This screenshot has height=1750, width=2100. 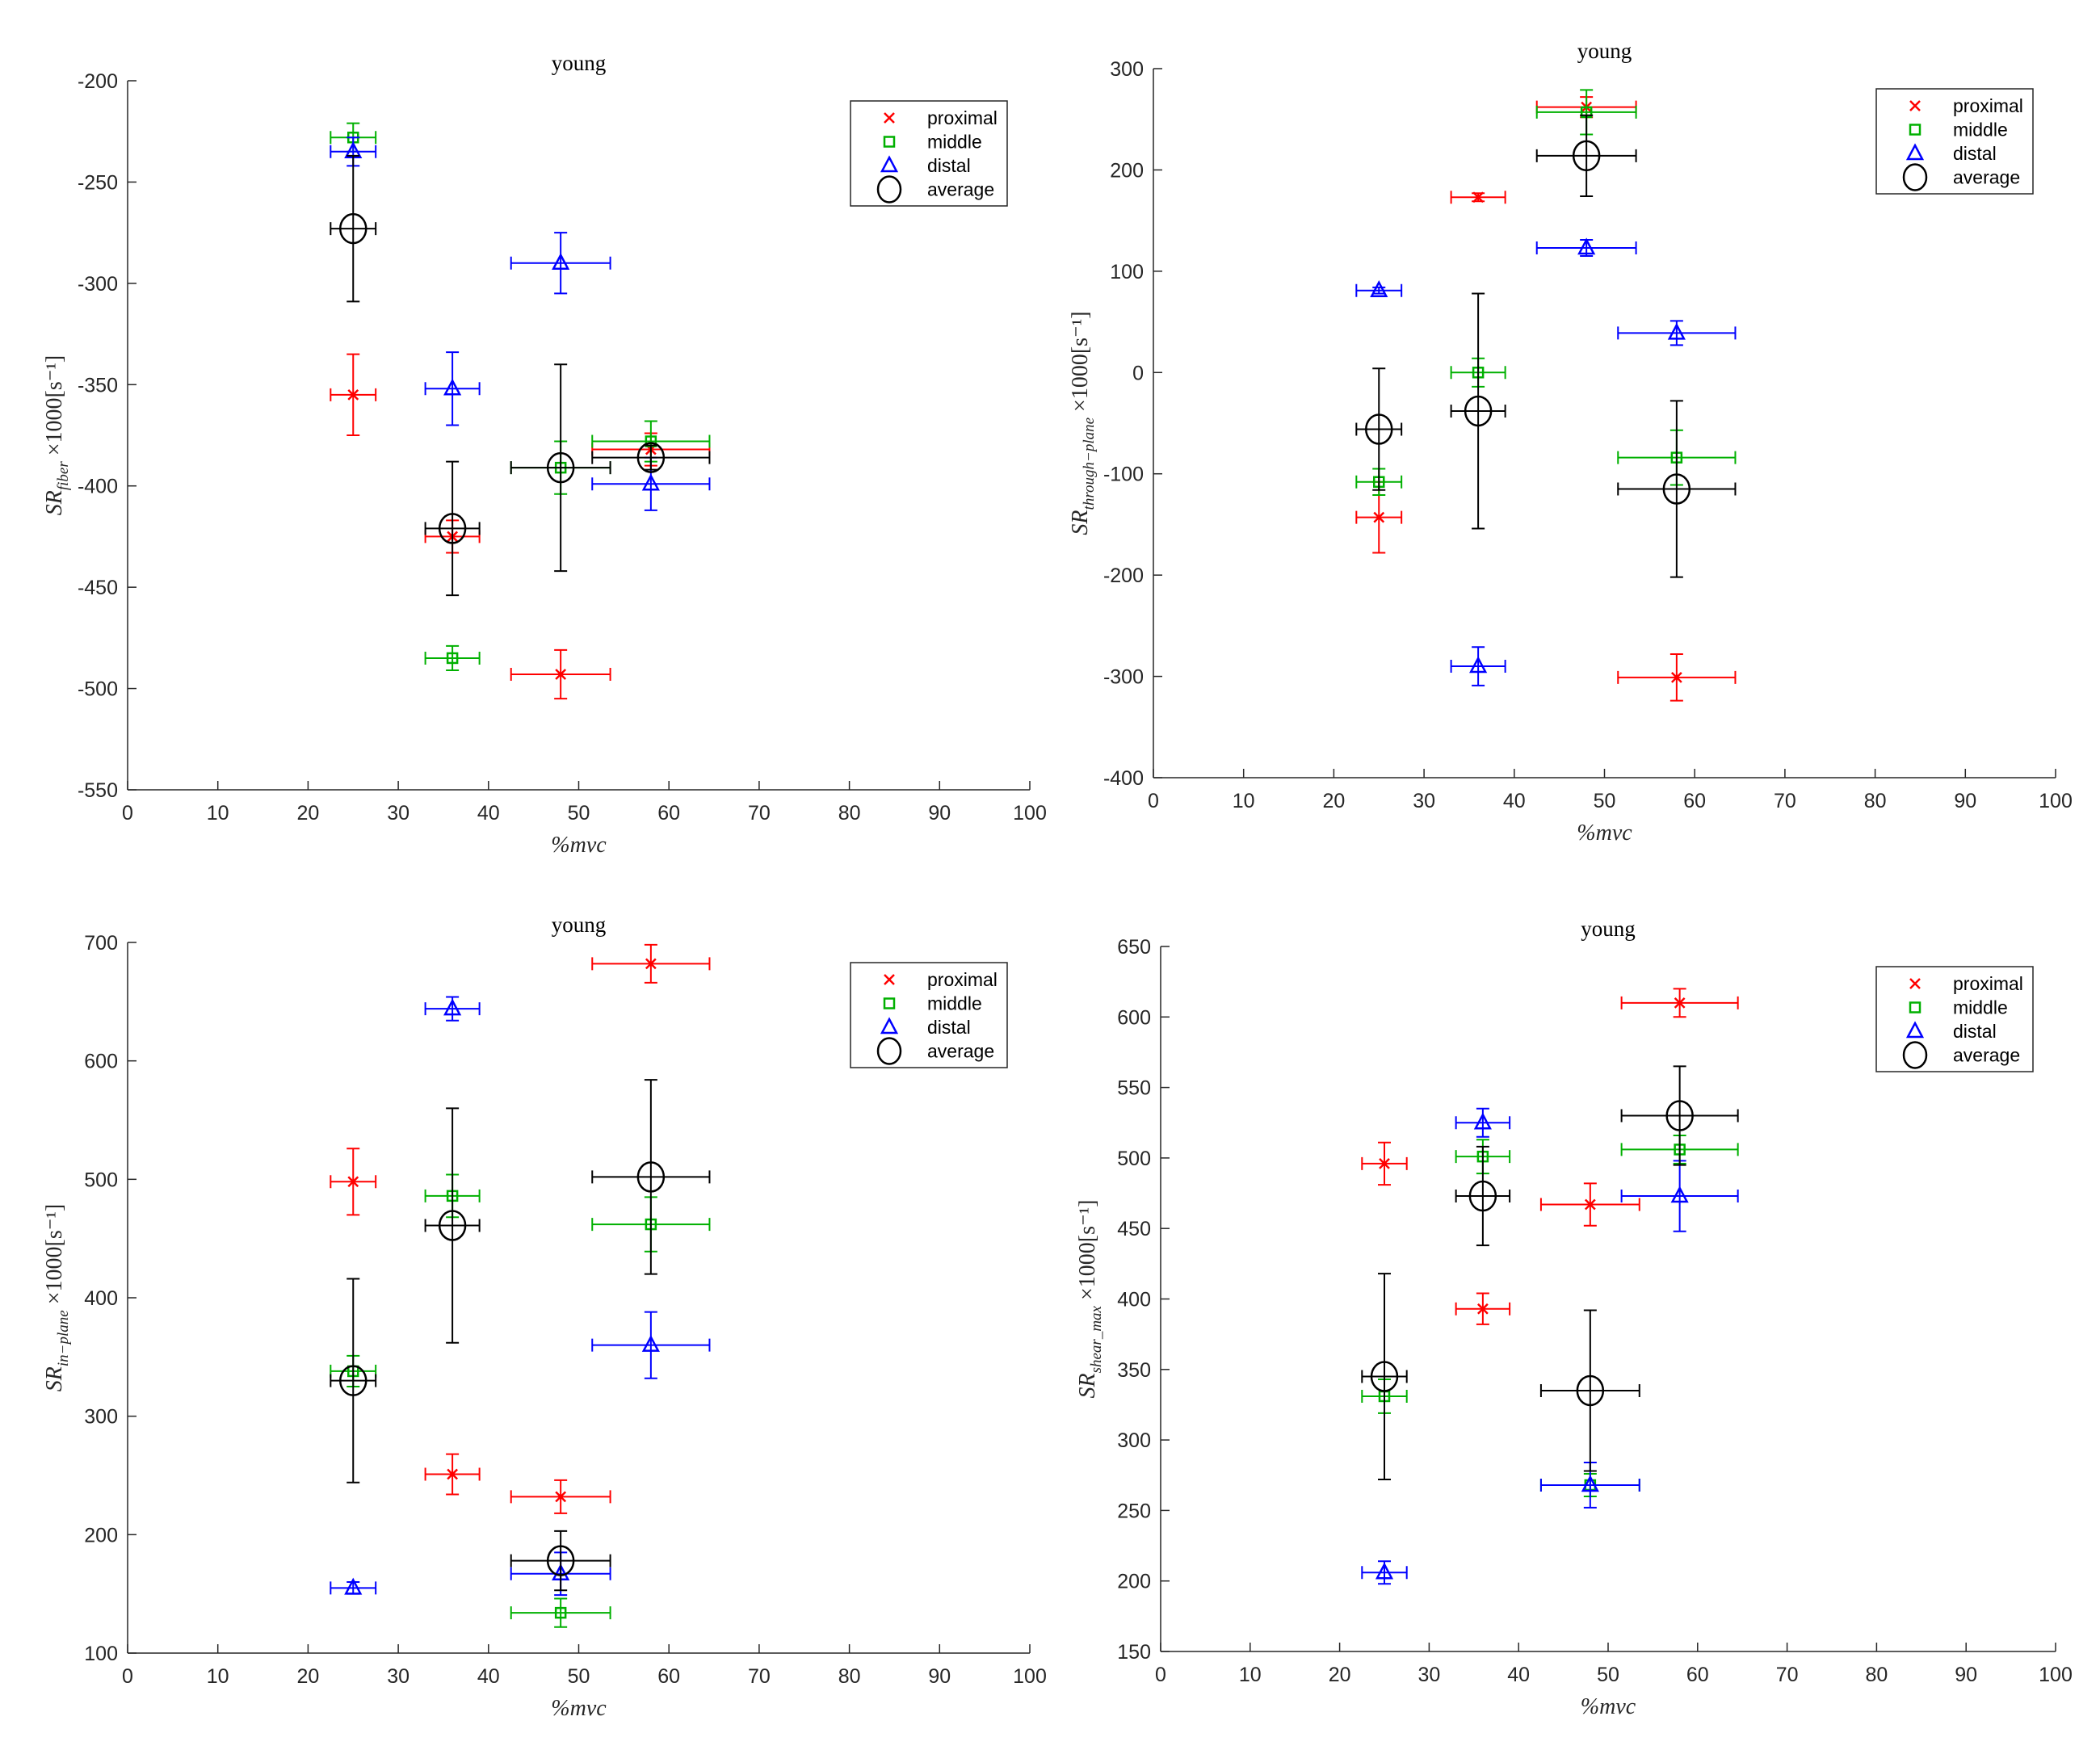 I want to click on x-axis-label: %mvc, so click(x=1605, y=833).